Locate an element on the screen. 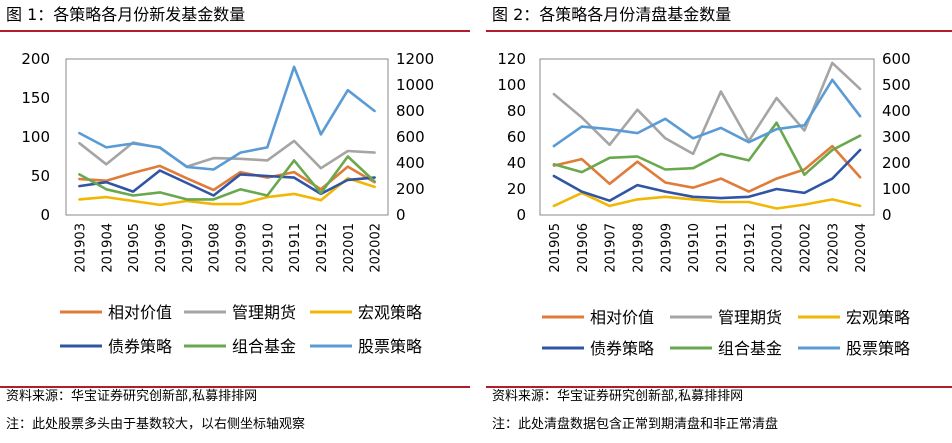 The height and width of the screenshot is (443, 952). left-axis-tick-label: 120 is located at coordinates (511, 59).